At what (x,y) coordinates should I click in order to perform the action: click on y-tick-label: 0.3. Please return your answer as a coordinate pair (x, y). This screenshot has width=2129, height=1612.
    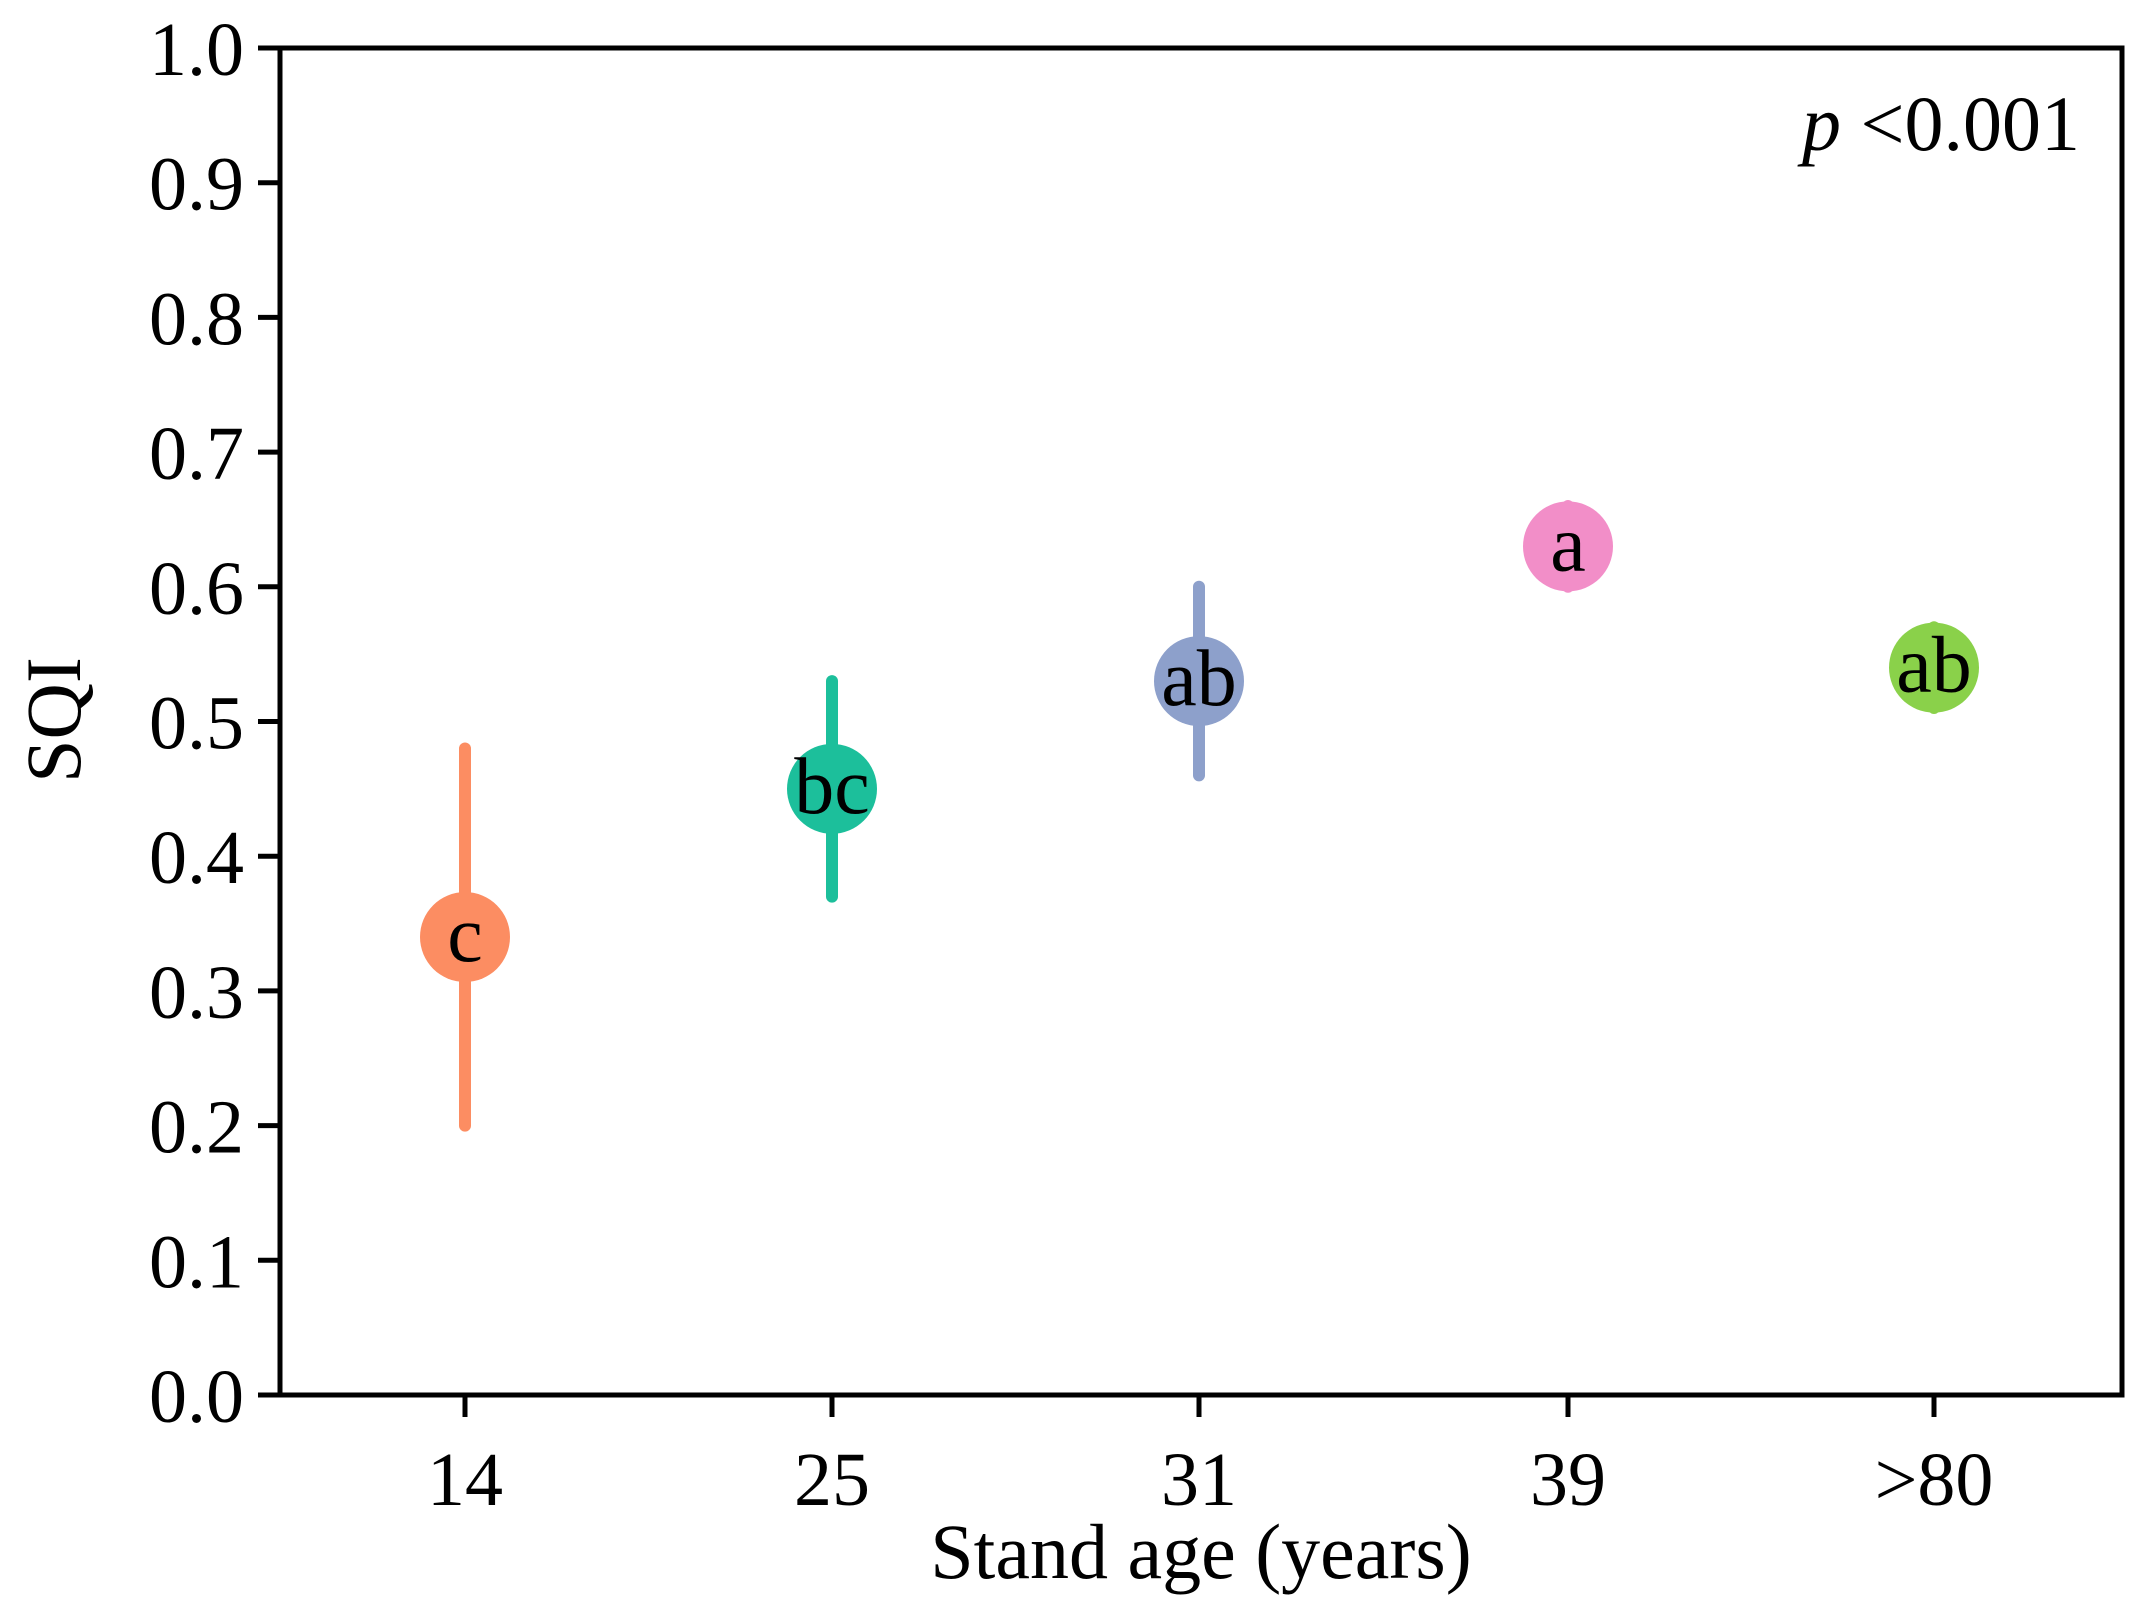
    Looking at the image, I should click on (196, 993).